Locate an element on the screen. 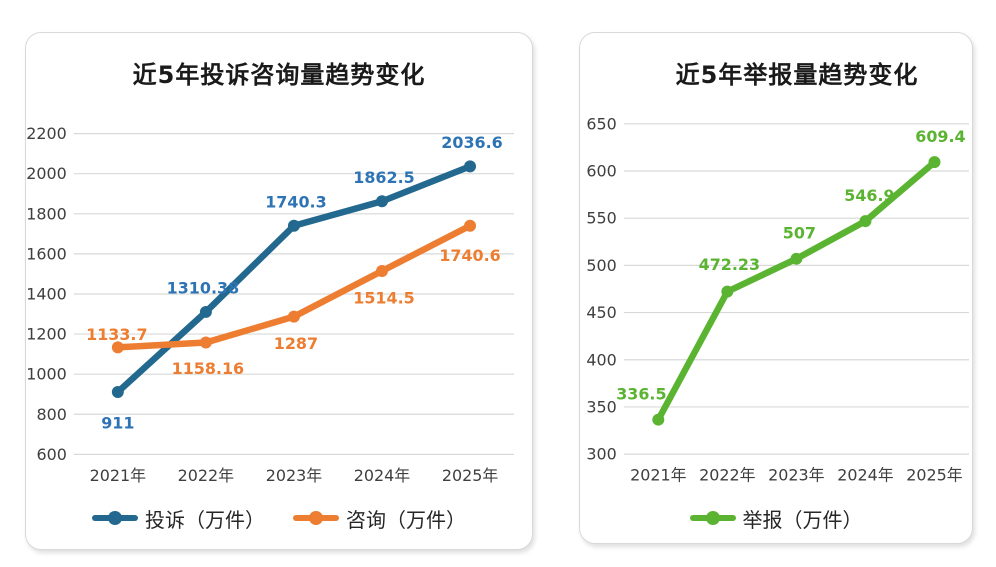 The image size is (996, 567). data-label: 609.4 is located at coordinates (940, 136).